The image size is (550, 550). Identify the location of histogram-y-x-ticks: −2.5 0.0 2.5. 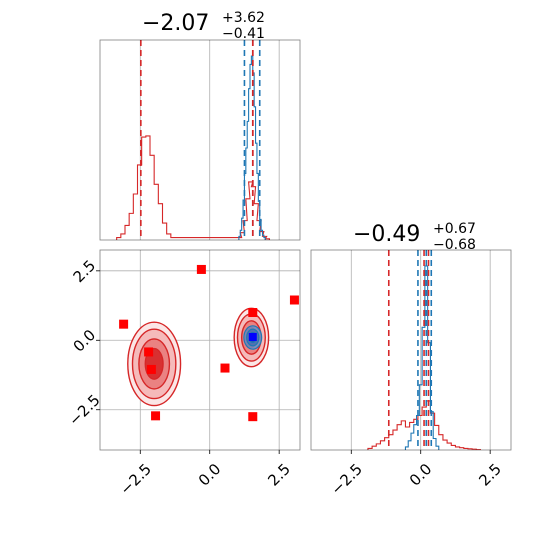
(416, 474).